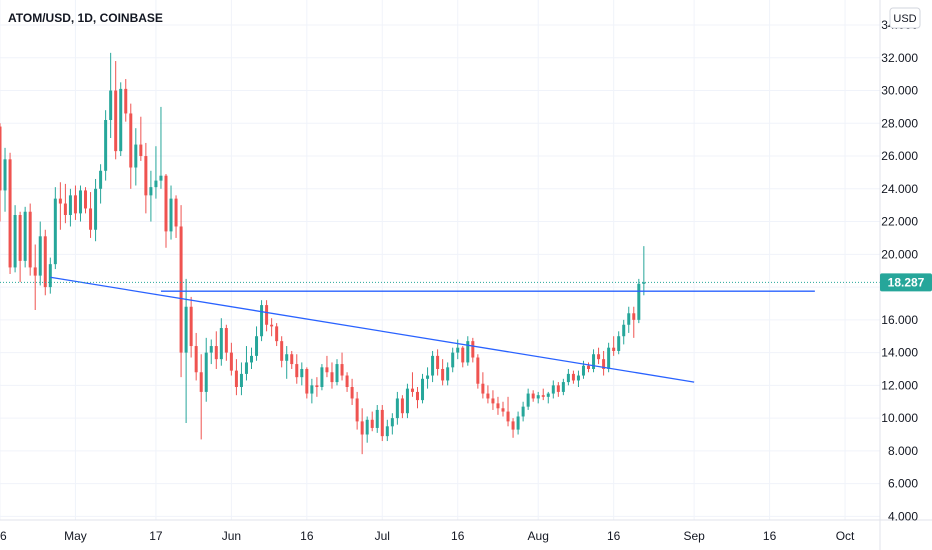 The image size is (932, 550). I want to click on y-tick-label: 10.000, so click(899, 418).